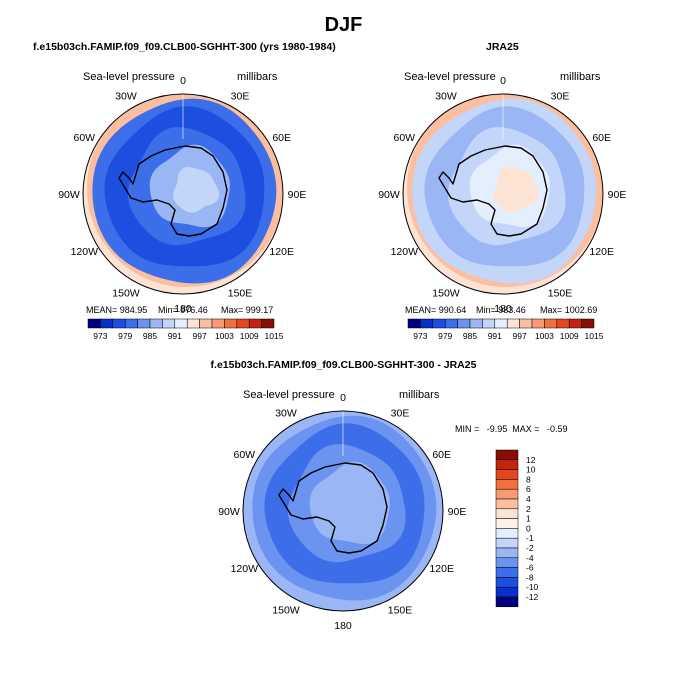 This screenshot has width=687, height=687. I want to click on lon-label: 90W, so click(69, 195).